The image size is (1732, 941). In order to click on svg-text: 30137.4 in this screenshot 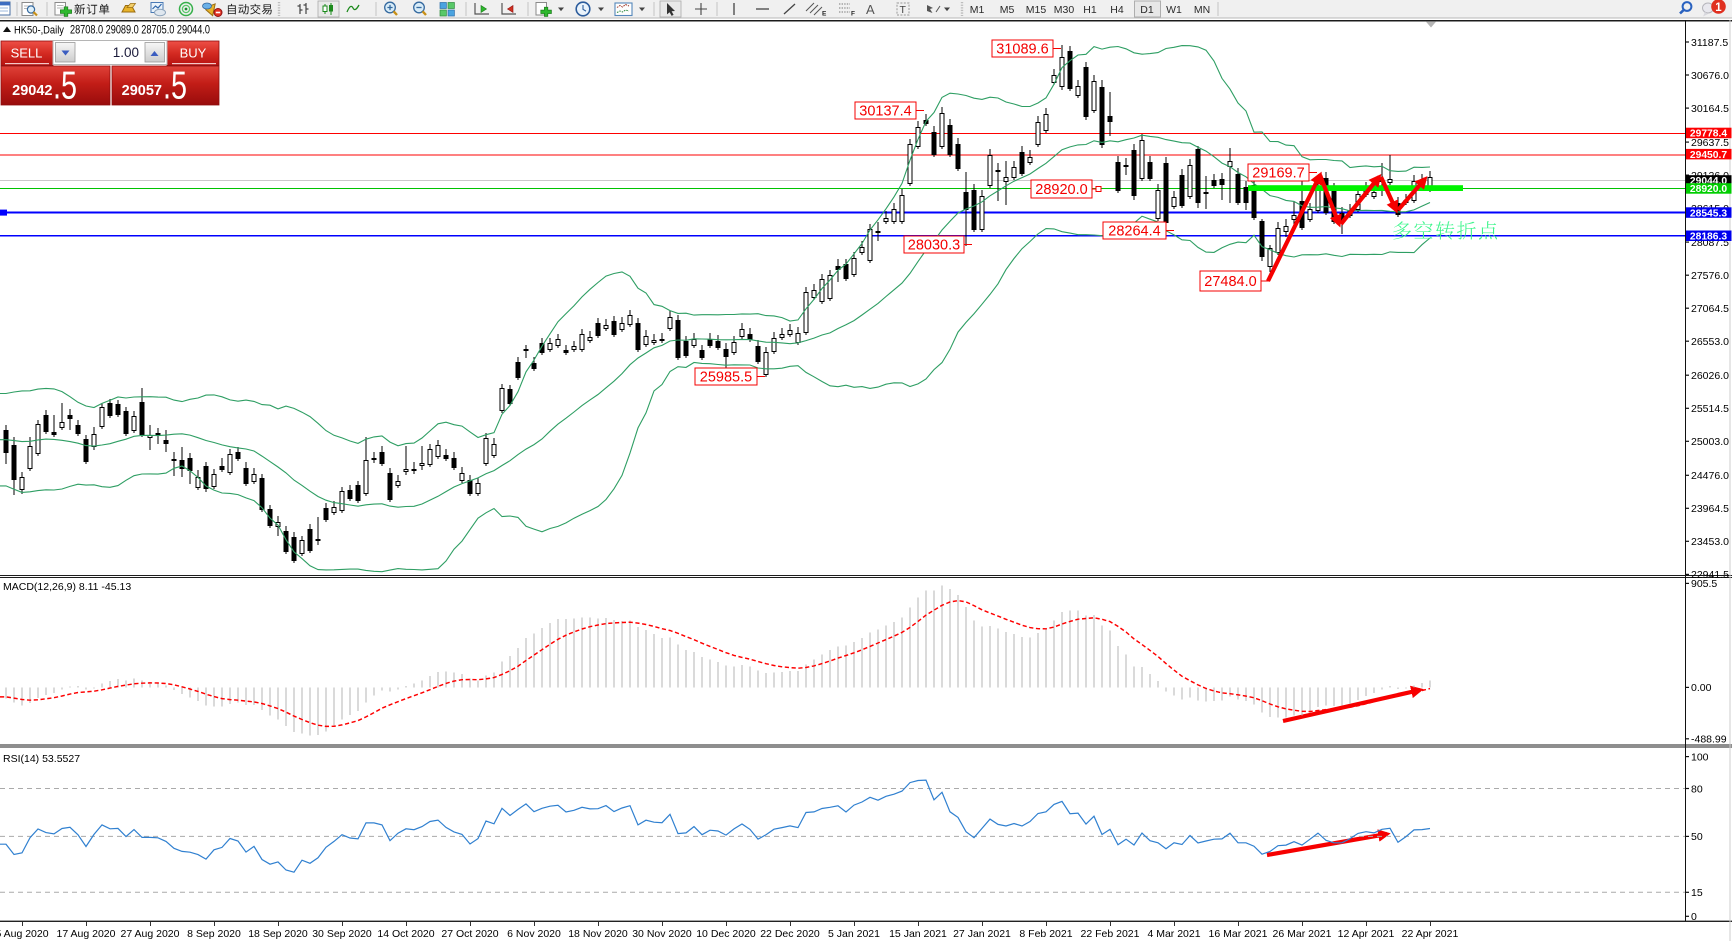, I will do `click(885, 112)`.